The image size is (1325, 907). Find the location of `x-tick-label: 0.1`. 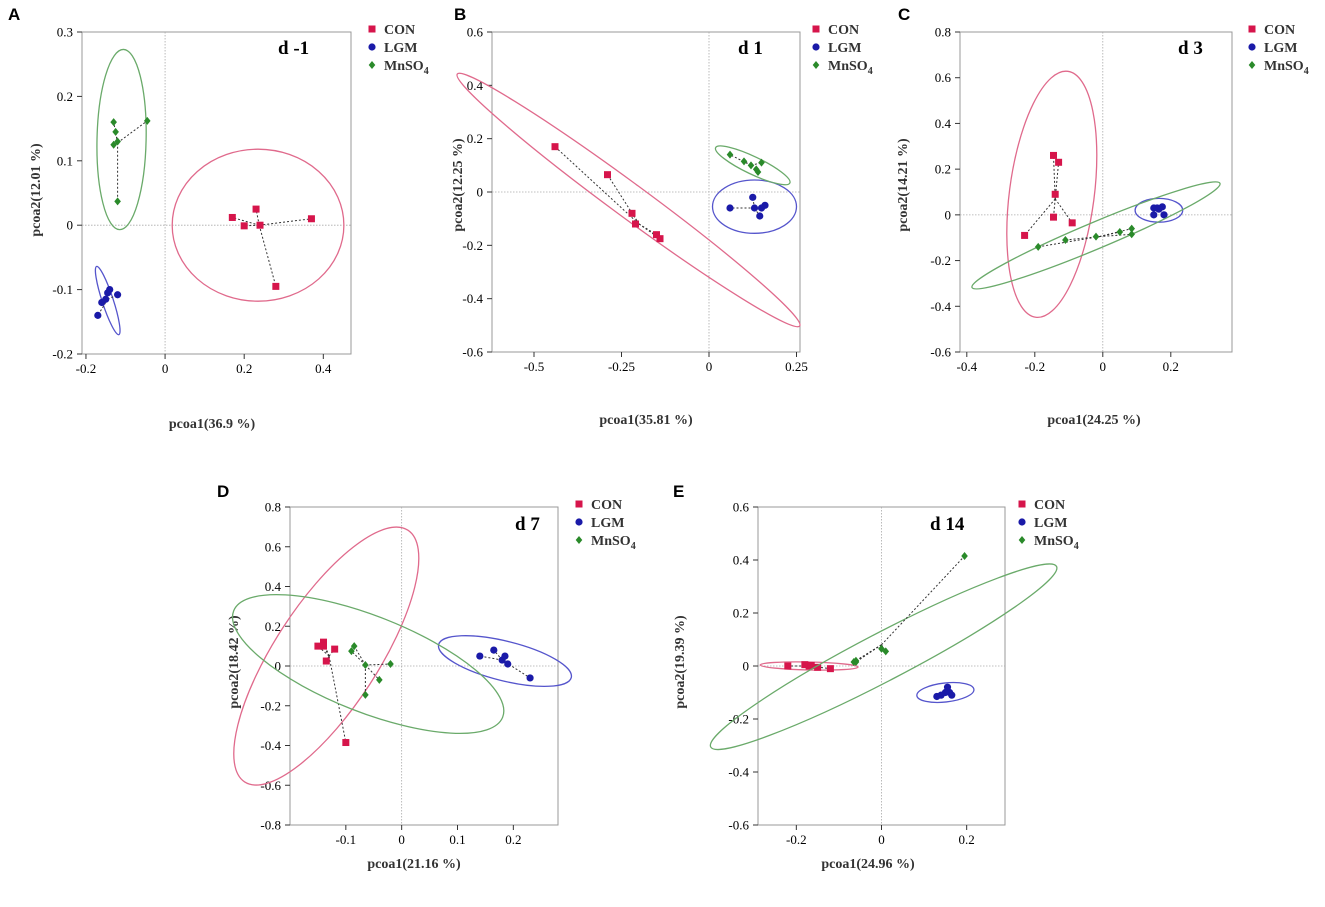

x-tick-label: 0.1 is located at coordinates (457, 839).